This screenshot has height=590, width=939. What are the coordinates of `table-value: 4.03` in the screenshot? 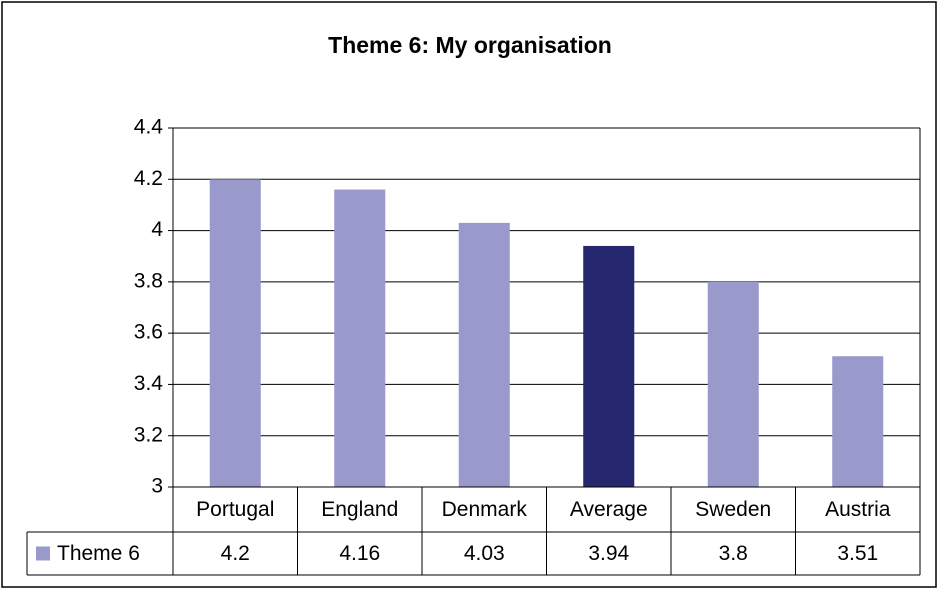 It's located at (484, 553).